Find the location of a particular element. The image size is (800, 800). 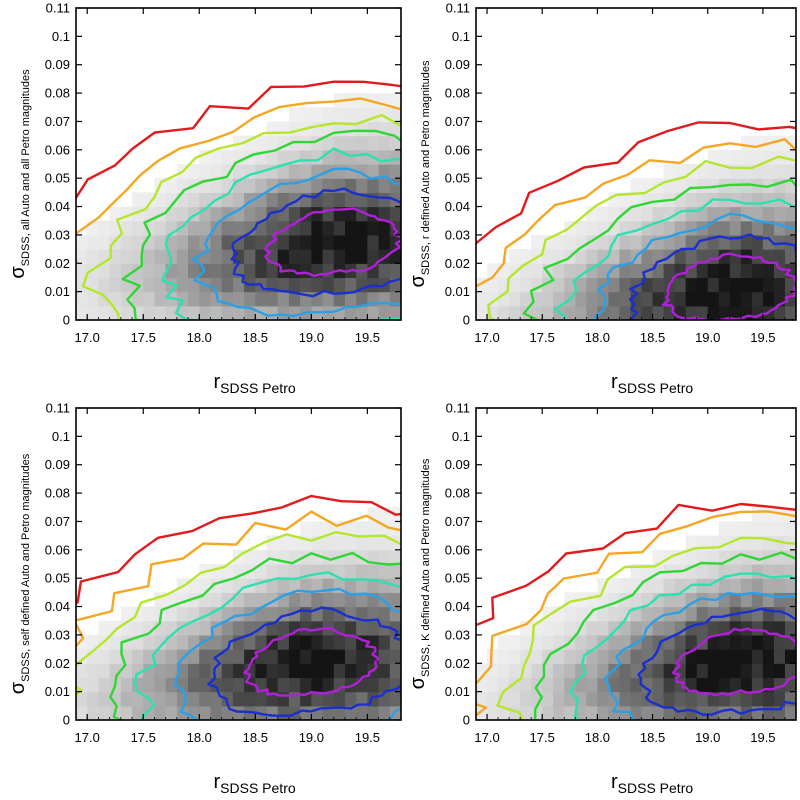

y-tick-label: 0.09 is located at coordinates (57, 64).